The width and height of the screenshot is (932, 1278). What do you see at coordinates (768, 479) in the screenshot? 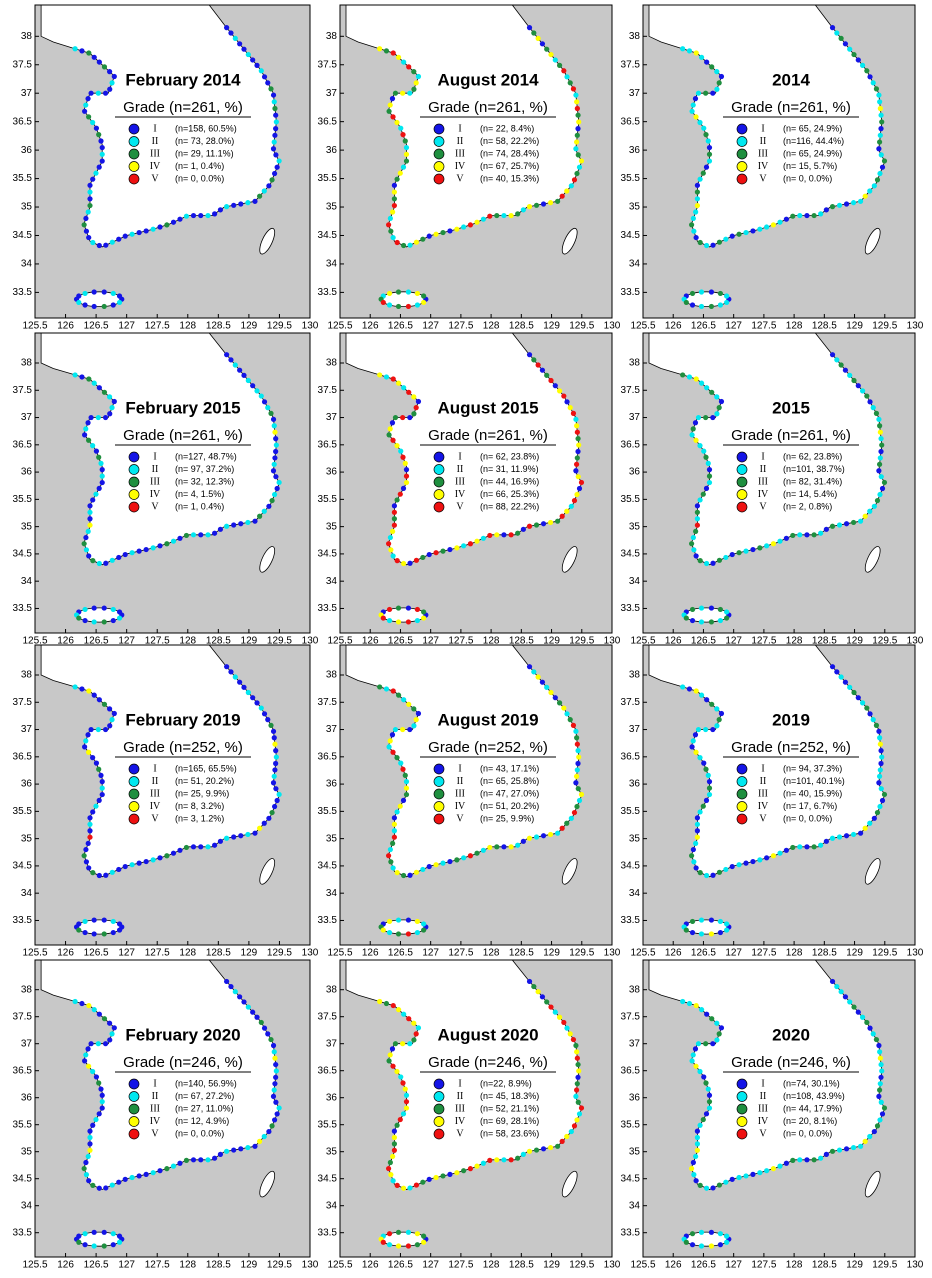
I see `map-content` at bounding box center [768, 479].